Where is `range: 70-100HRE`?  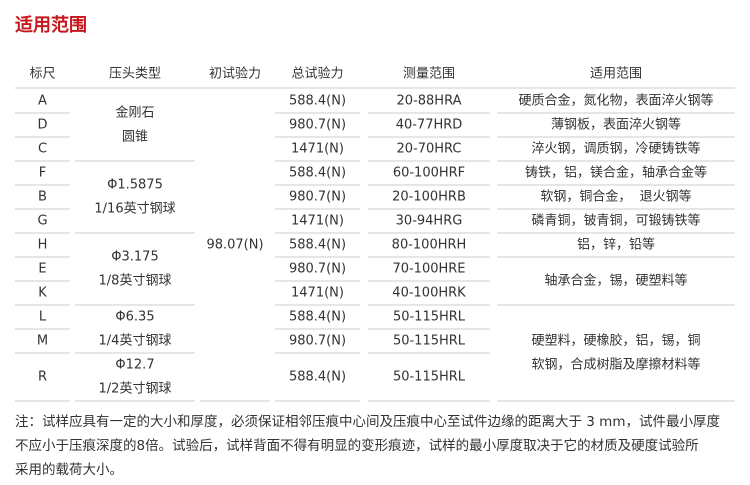 range: 70-100HRE is located at coordinates (428, 269).